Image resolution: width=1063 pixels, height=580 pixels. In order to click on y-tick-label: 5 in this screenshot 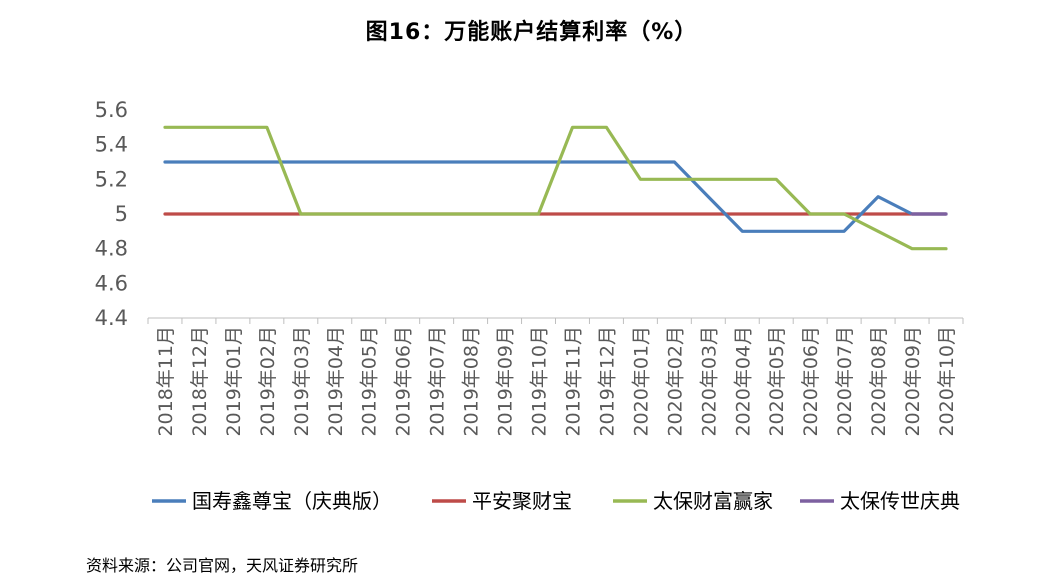, I will do `click(121, 214)`.